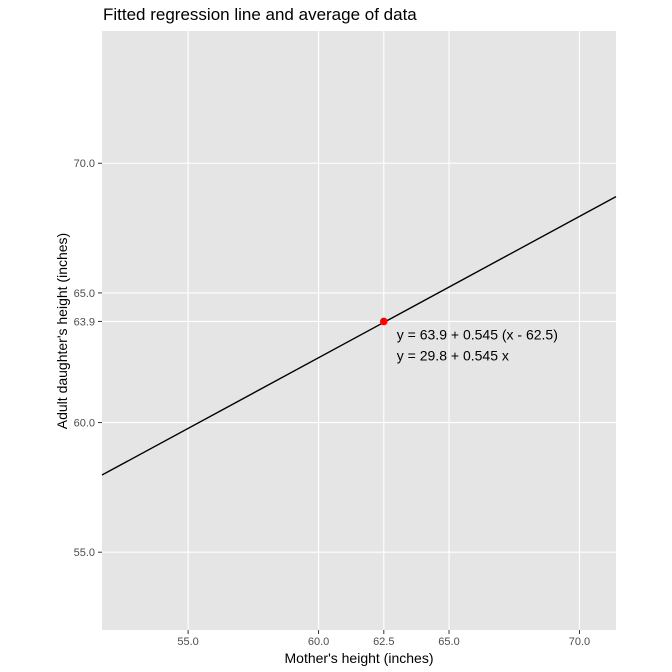  I want to click on y-tick-label: 60.0, so click(84, 424).